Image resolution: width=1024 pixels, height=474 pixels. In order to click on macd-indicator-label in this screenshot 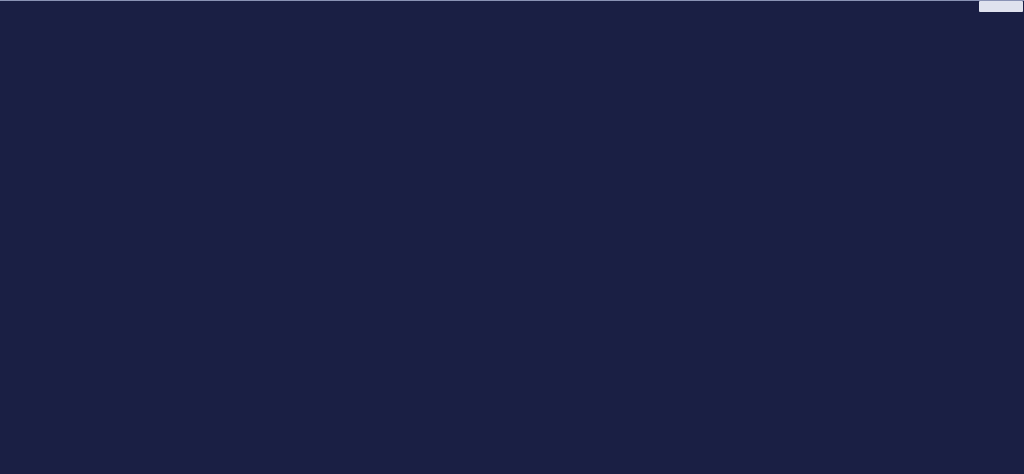, I will do `click(5, 397)`.